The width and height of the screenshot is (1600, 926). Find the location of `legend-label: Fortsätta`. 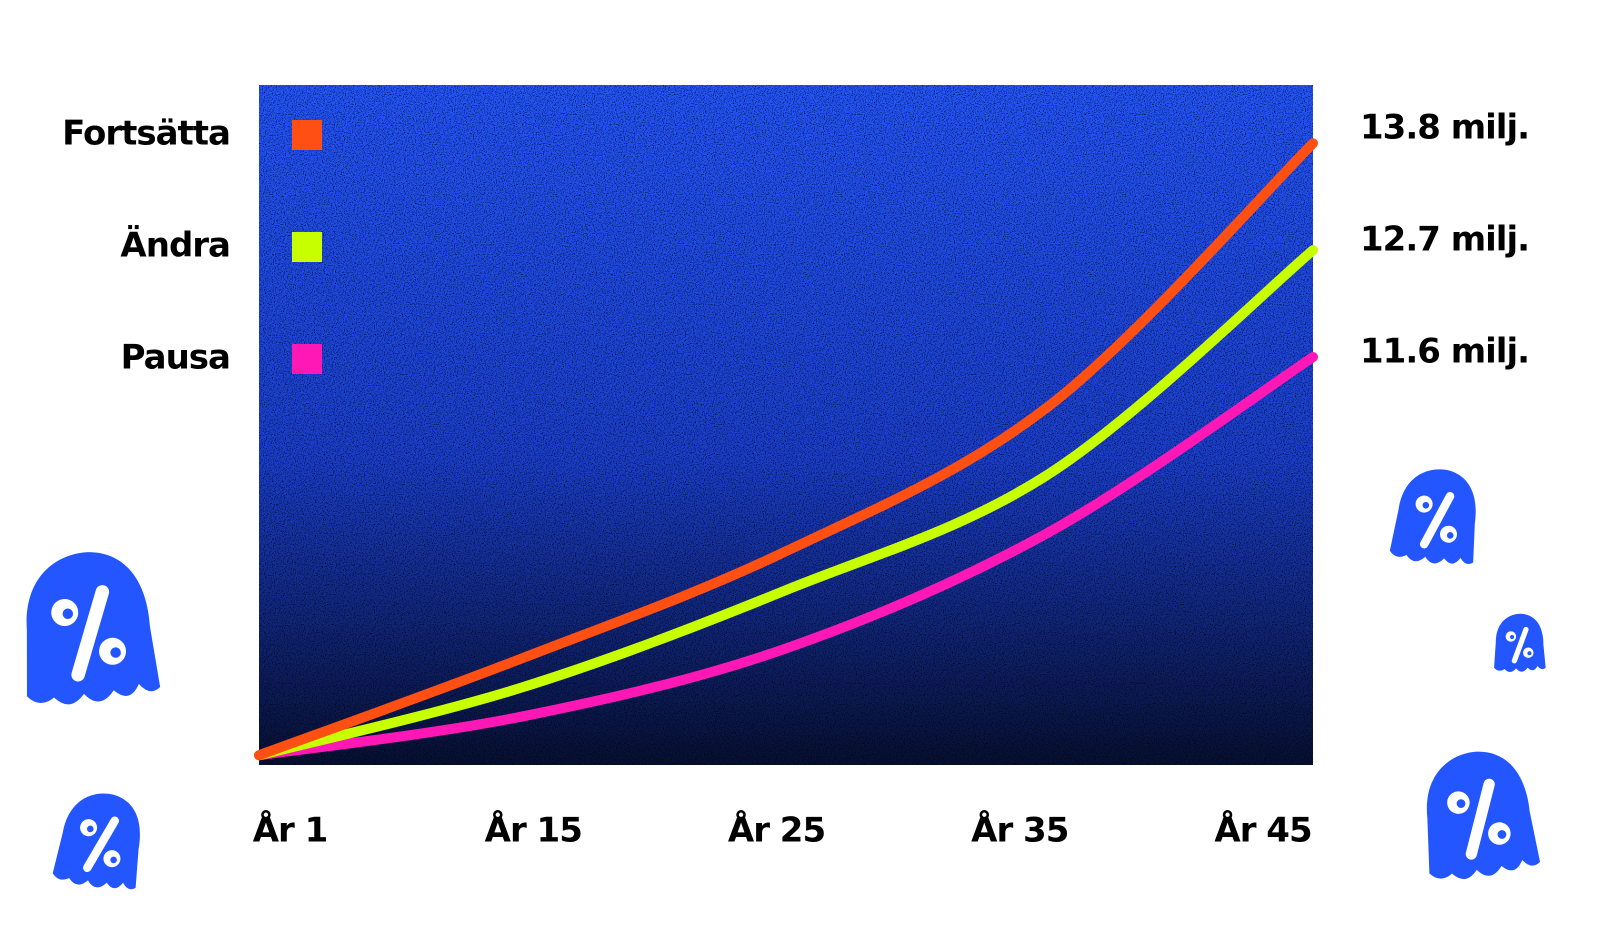

legend-label: Fortsätta is located at coordinates (146, 134).